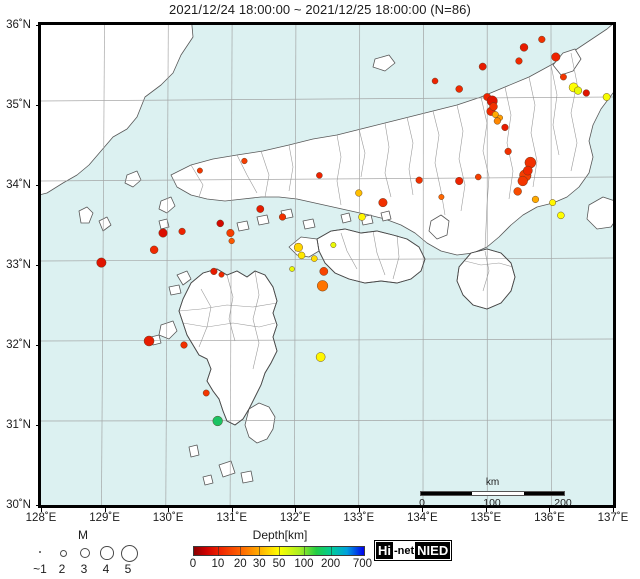 Image resolution: width=640 pixels, height=579 pixels. I want to click on logo-net-text: -net, so click(404, 550).